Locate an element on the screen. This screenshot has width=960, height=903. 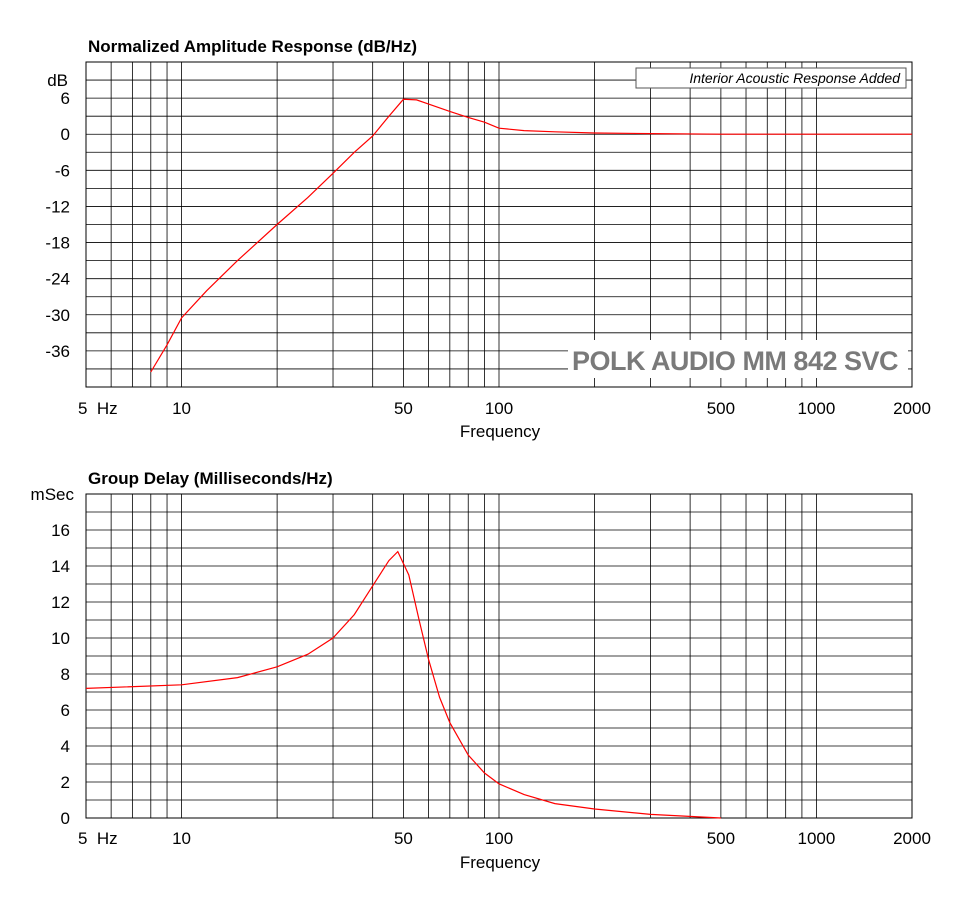
group-delay-y-unit: mSec is located at coordinates (53, 494).